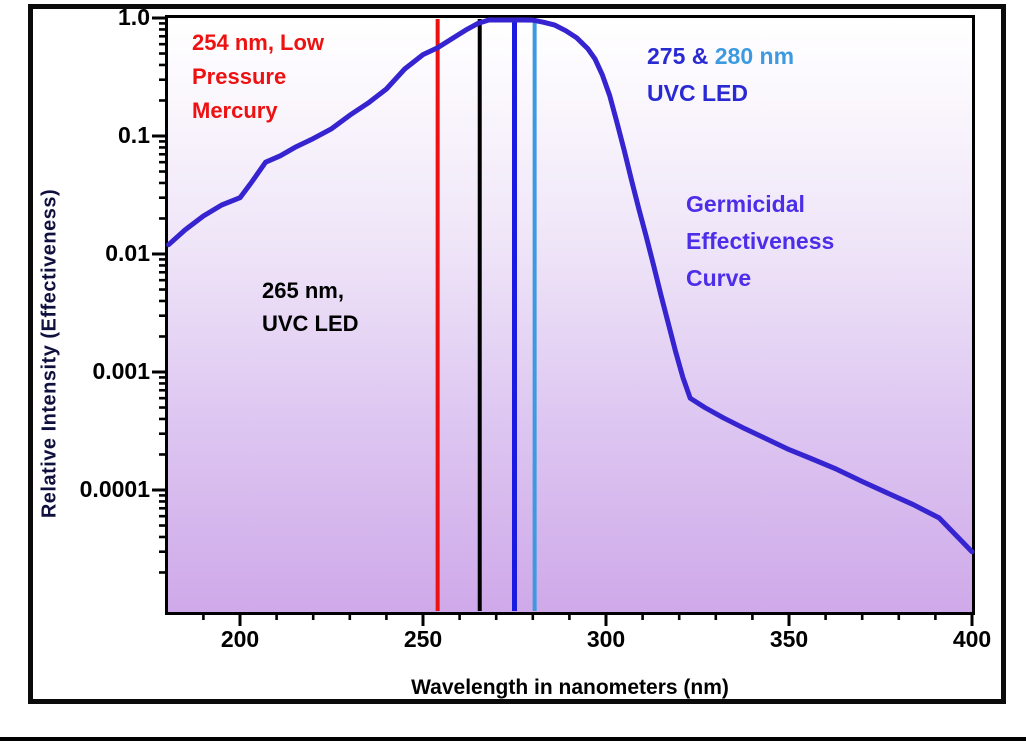  I want to click on y-tick-label: 0.1, so click(134, 135).